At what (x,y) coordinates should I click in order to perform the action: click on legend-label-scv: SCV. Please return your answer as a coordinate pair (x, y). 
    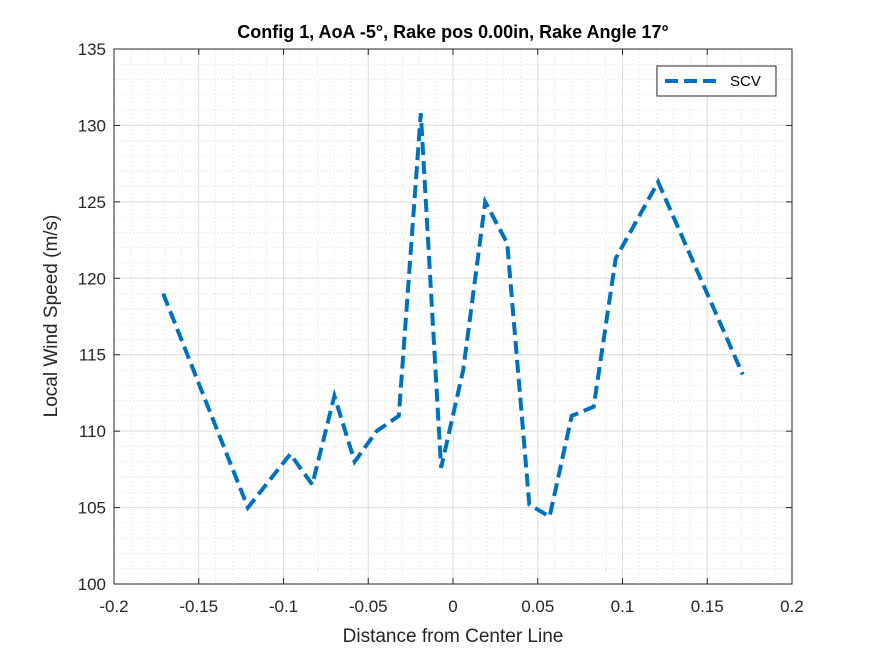
    Looking at the image, I should click on (745, 81).